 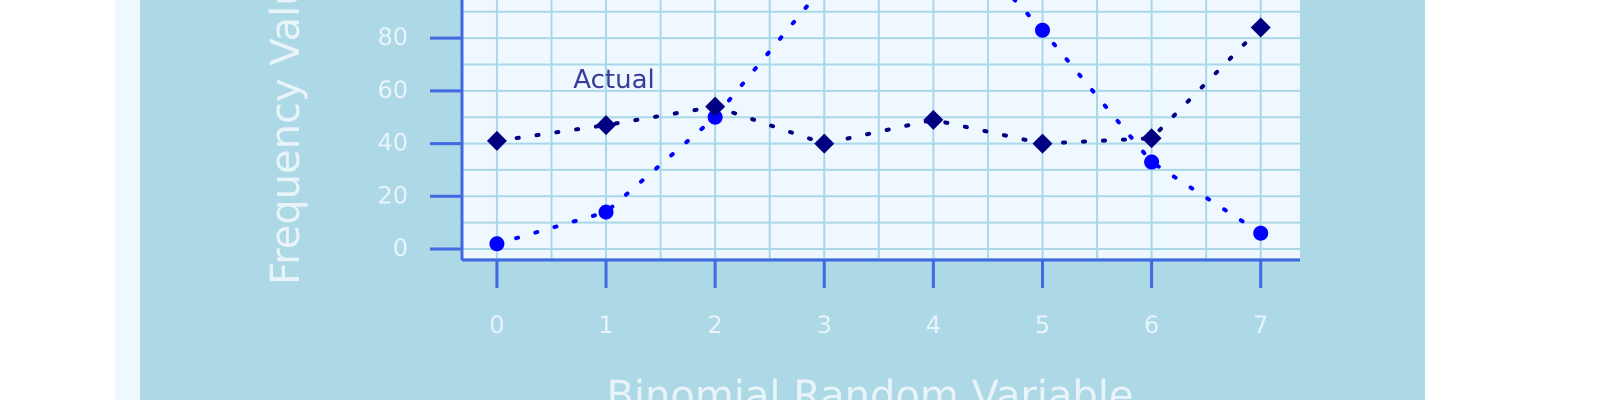 I want to click on annotation: Actual, so click(x=613, y=80).